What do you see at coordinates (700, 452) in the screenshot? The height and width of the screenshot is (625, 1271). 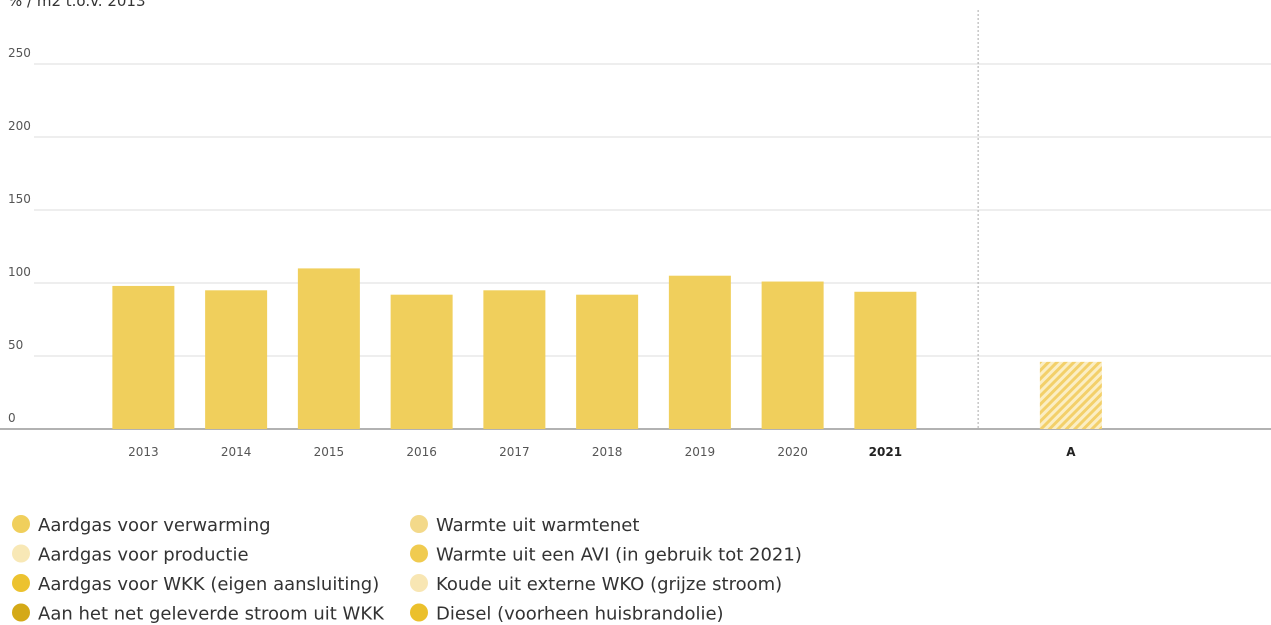 I see `x-tick-label: 2019` at bounding box center [700, 452].